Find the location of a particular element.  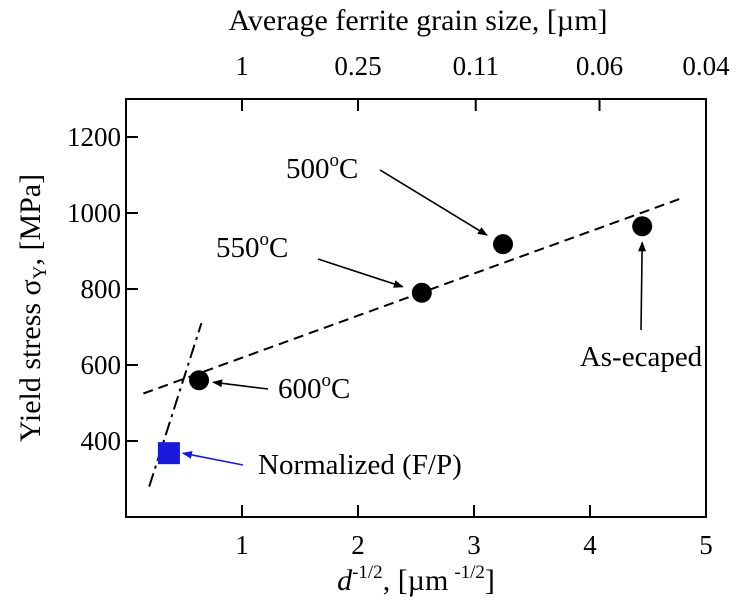

label-500c-text: 500 is located at coordinates (308, 169).